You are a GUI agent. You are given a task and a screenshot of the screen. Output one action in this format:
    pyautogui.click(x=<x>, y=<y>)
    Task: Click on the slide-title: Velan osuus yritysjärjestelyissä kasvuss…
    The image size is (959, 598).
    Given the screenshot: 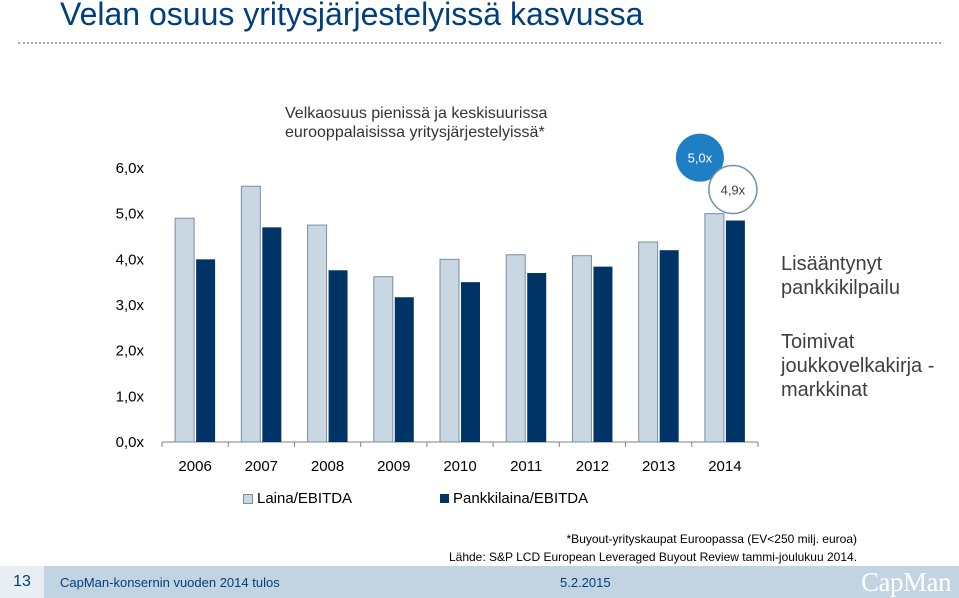 What is the action you would take?
    pyautogui.click(x=352, y=16)
    